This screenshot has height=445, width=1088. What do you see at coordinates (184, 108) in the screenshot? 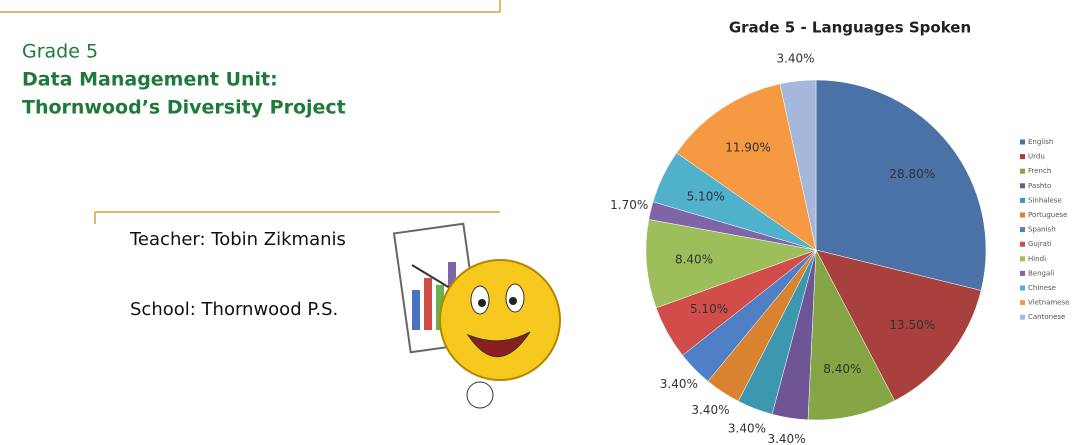
I see `slide-project: Thornwood’s Diversity Project` at bounding box center [184, 108].